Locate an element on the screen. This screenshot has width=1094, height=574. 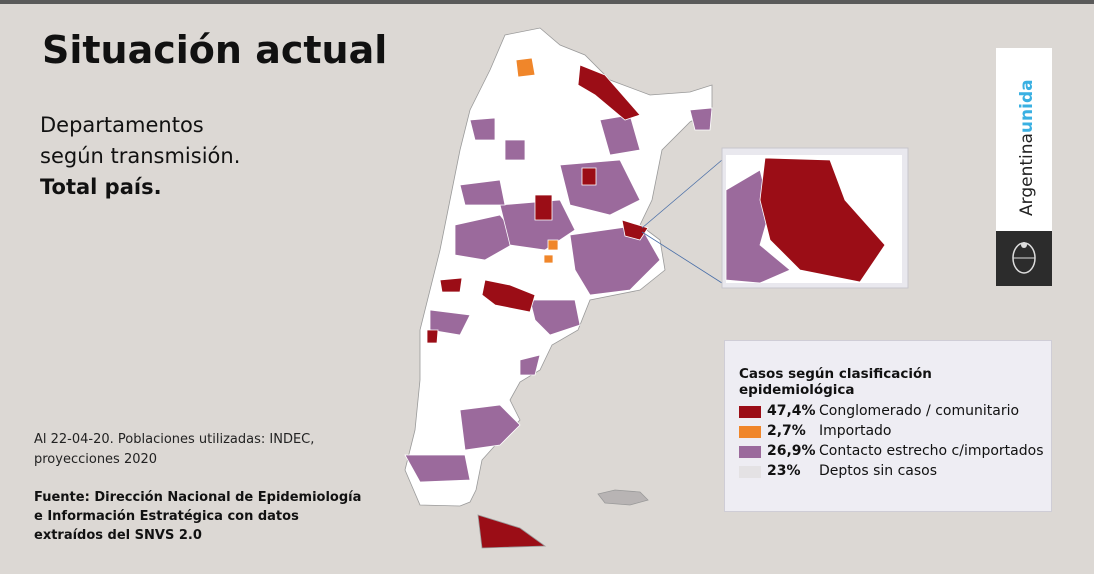
subtitle-line: Departamentos is located at coordinates (122, 125).